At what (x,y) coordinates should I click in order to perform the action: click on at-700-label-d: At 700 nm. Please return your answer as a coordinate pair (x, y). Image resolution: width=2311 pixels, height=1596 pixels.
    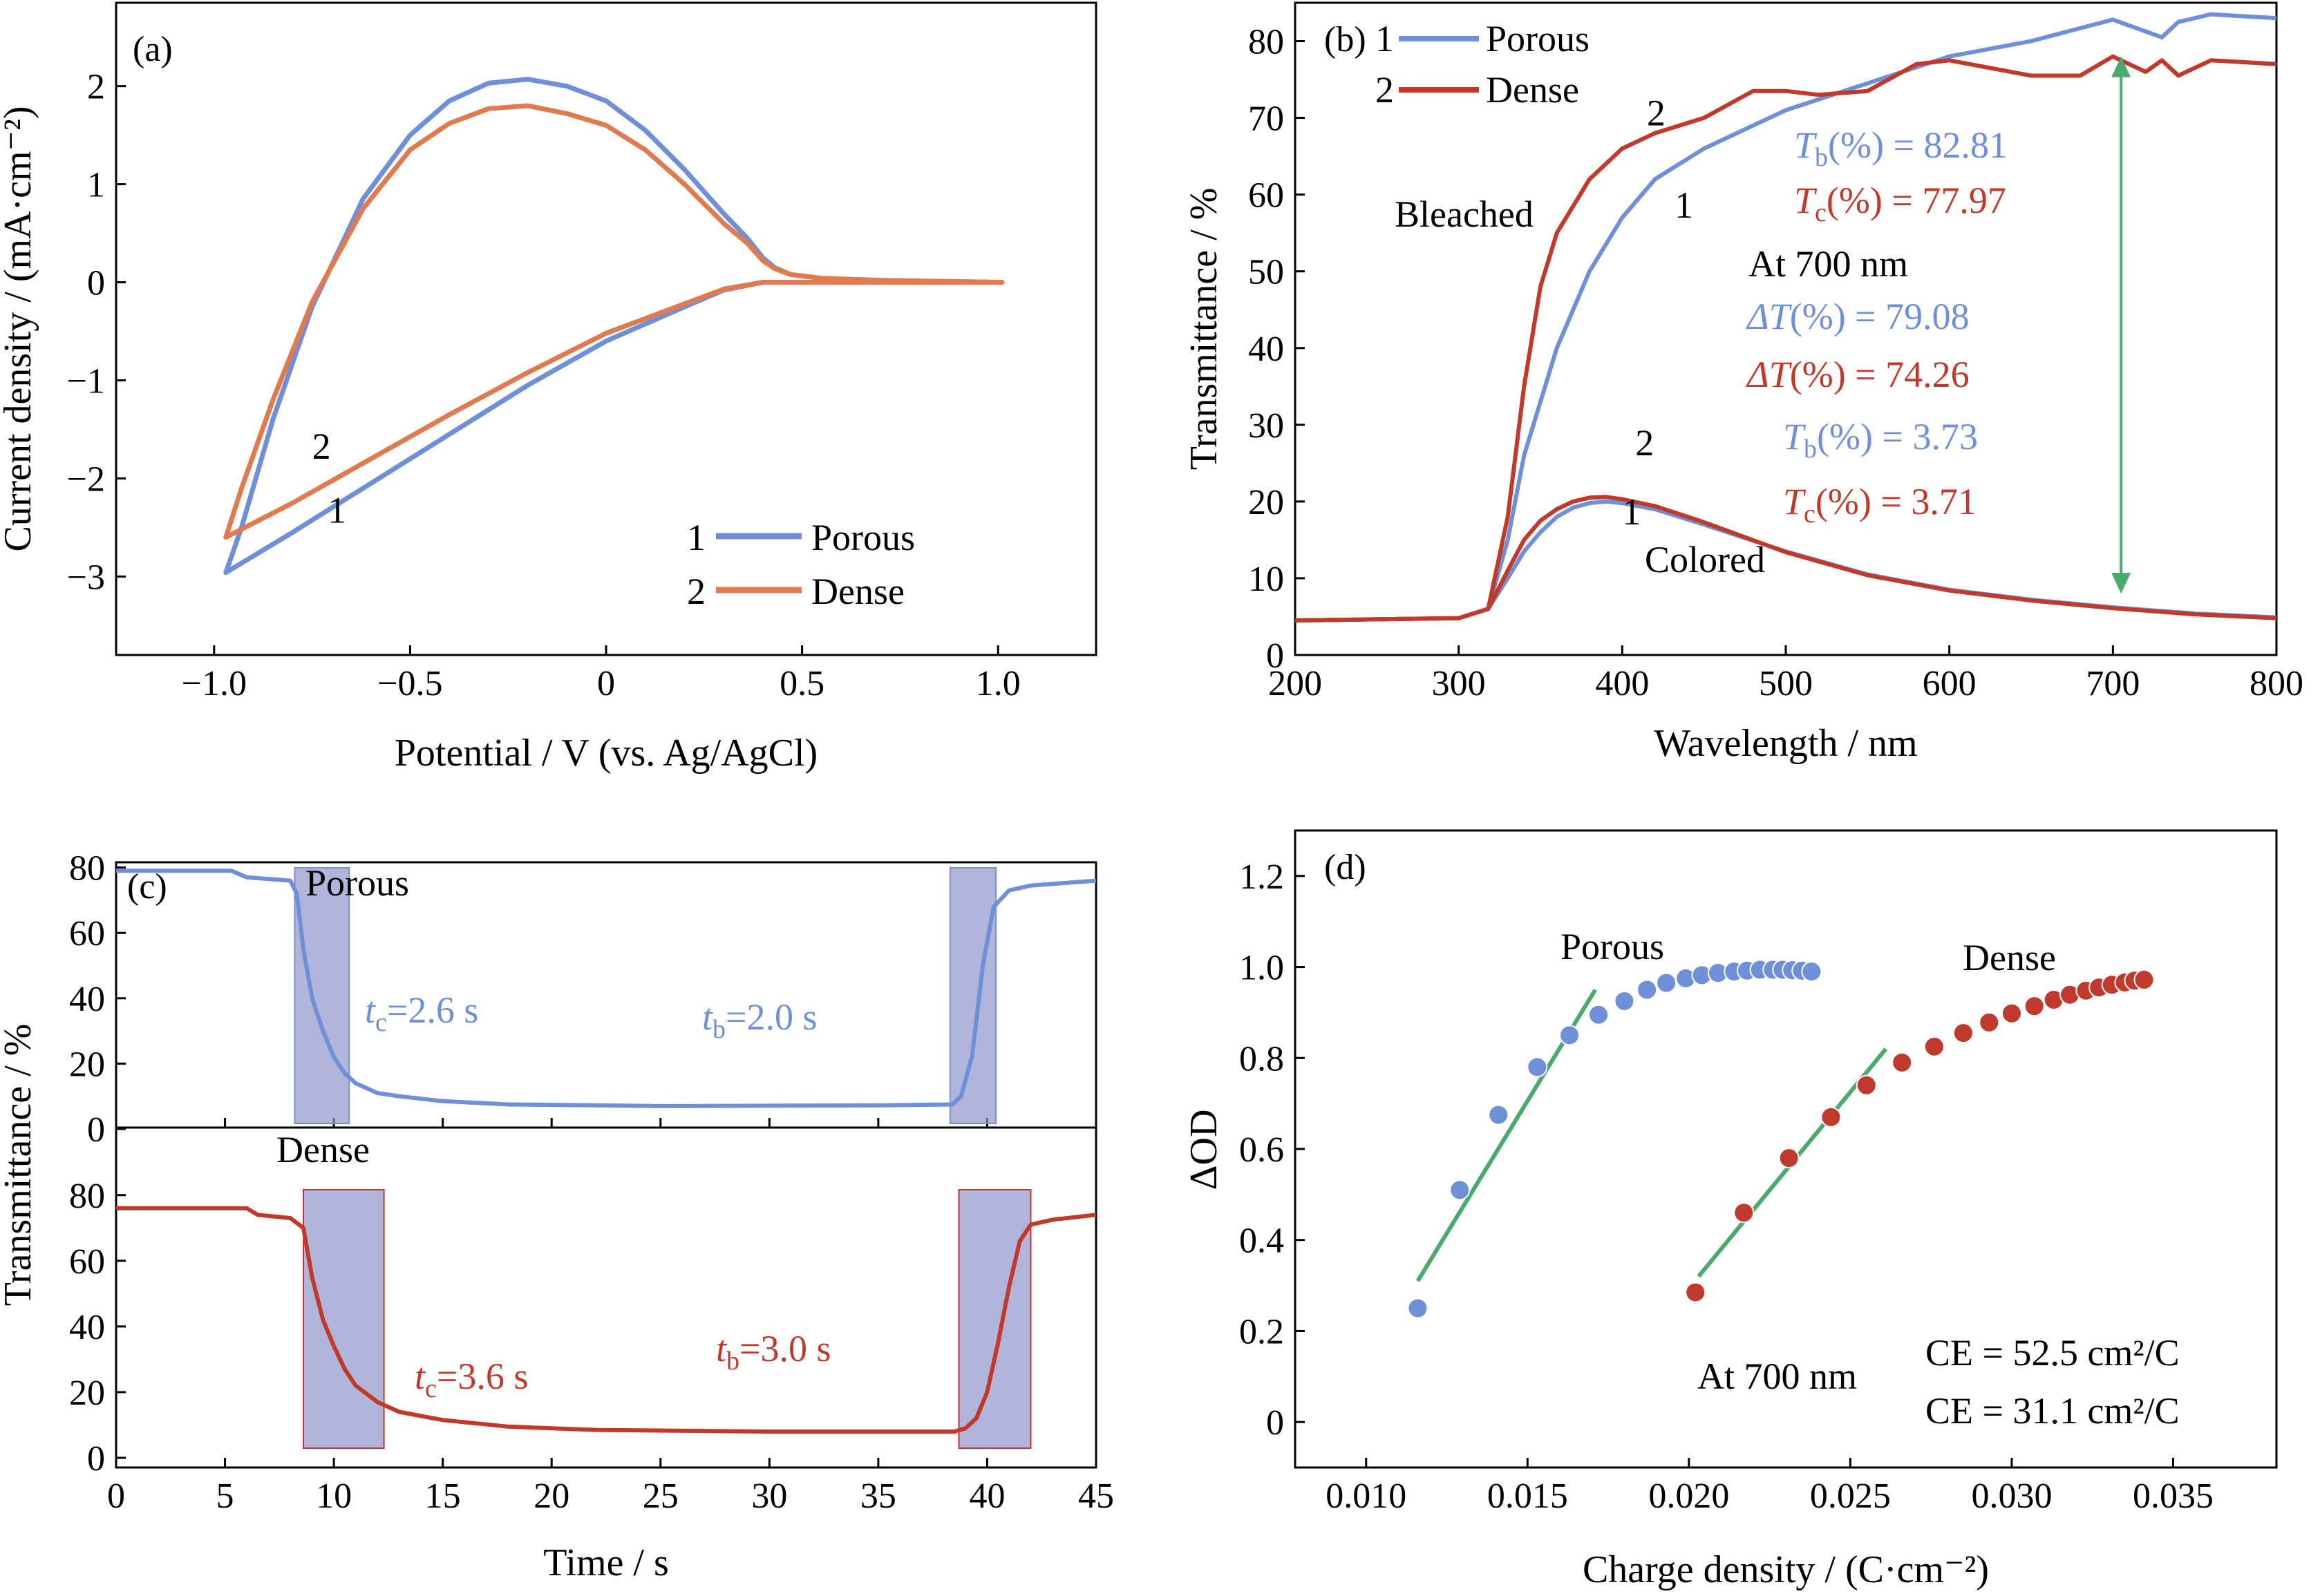
    Looking at the image, I should click on (1777, 1377).